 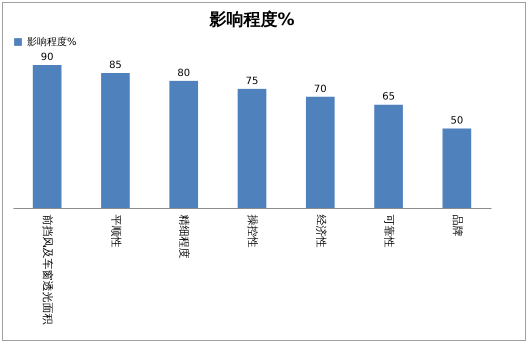 What do you see at coordinates (184, 236) in the screenshot?
I see `x-tick-label: 精细程度` at bounding box center [184, 236].